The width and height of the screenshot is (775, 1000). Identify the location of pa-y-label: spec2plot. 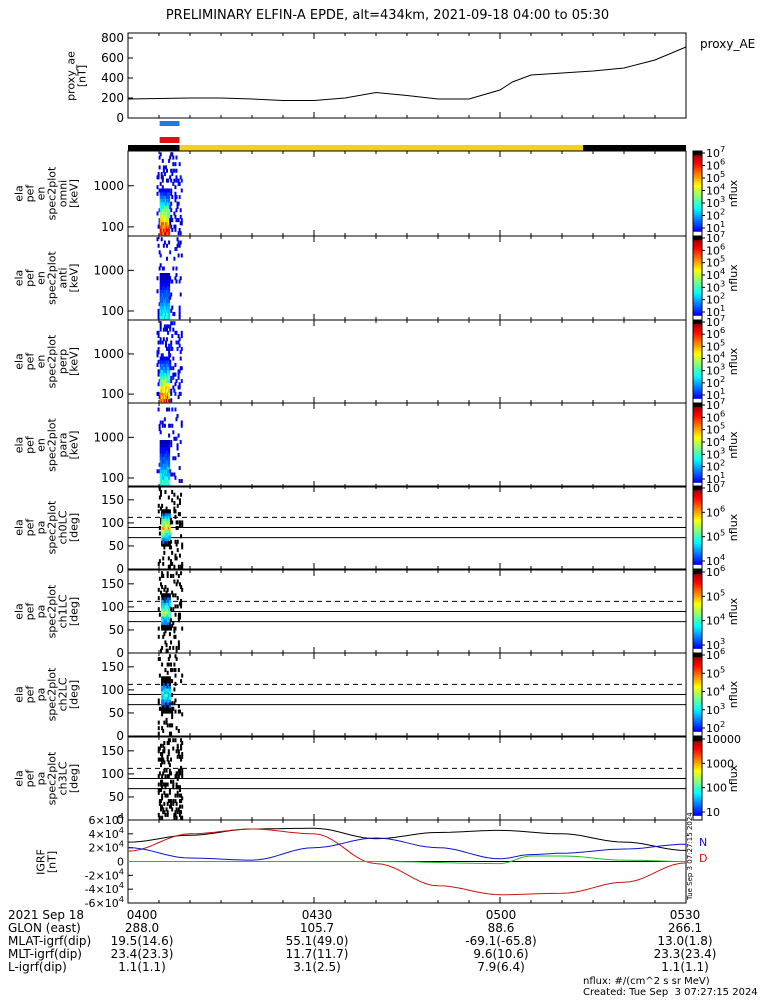
(52, 694).